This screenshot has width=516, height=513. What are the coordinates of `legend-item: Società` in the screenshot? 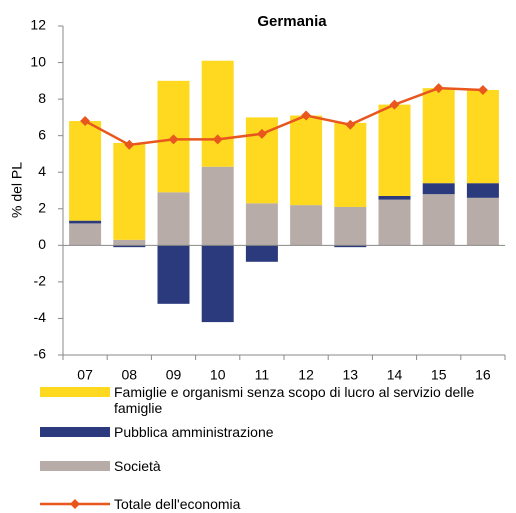 It's located at (275, 466).